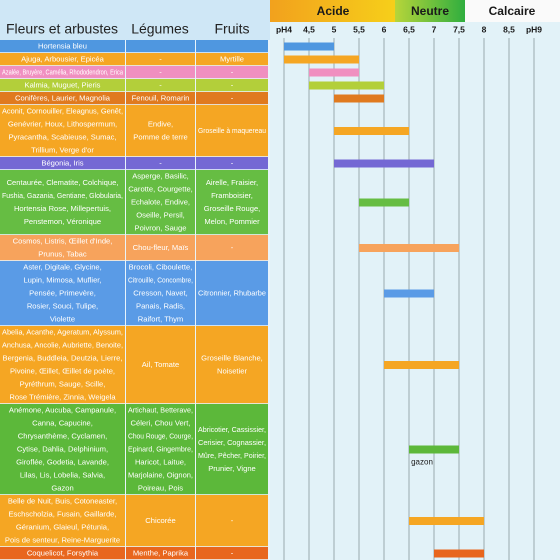  I want to click on cell-text: Penstemon, Véronique, so click(62, 221).